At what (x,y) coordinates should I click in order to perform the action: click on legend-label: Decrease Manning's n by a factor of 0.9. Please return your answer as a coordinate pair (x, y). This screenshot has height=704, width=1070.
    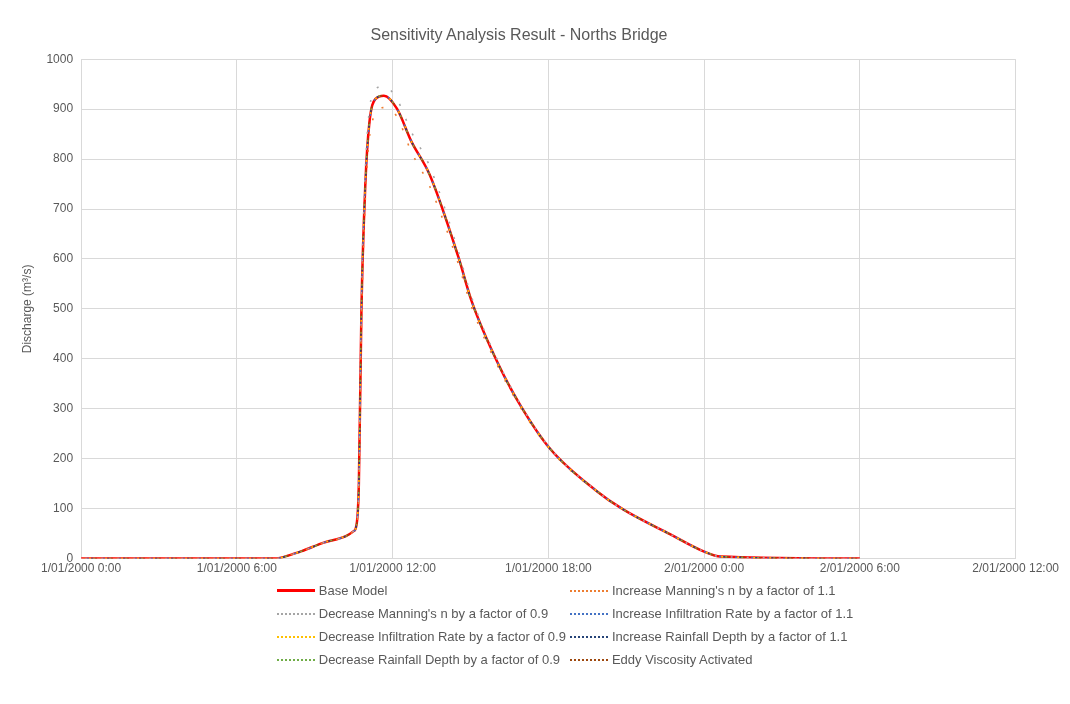
    Looking at the image, I should click on (433, 613).